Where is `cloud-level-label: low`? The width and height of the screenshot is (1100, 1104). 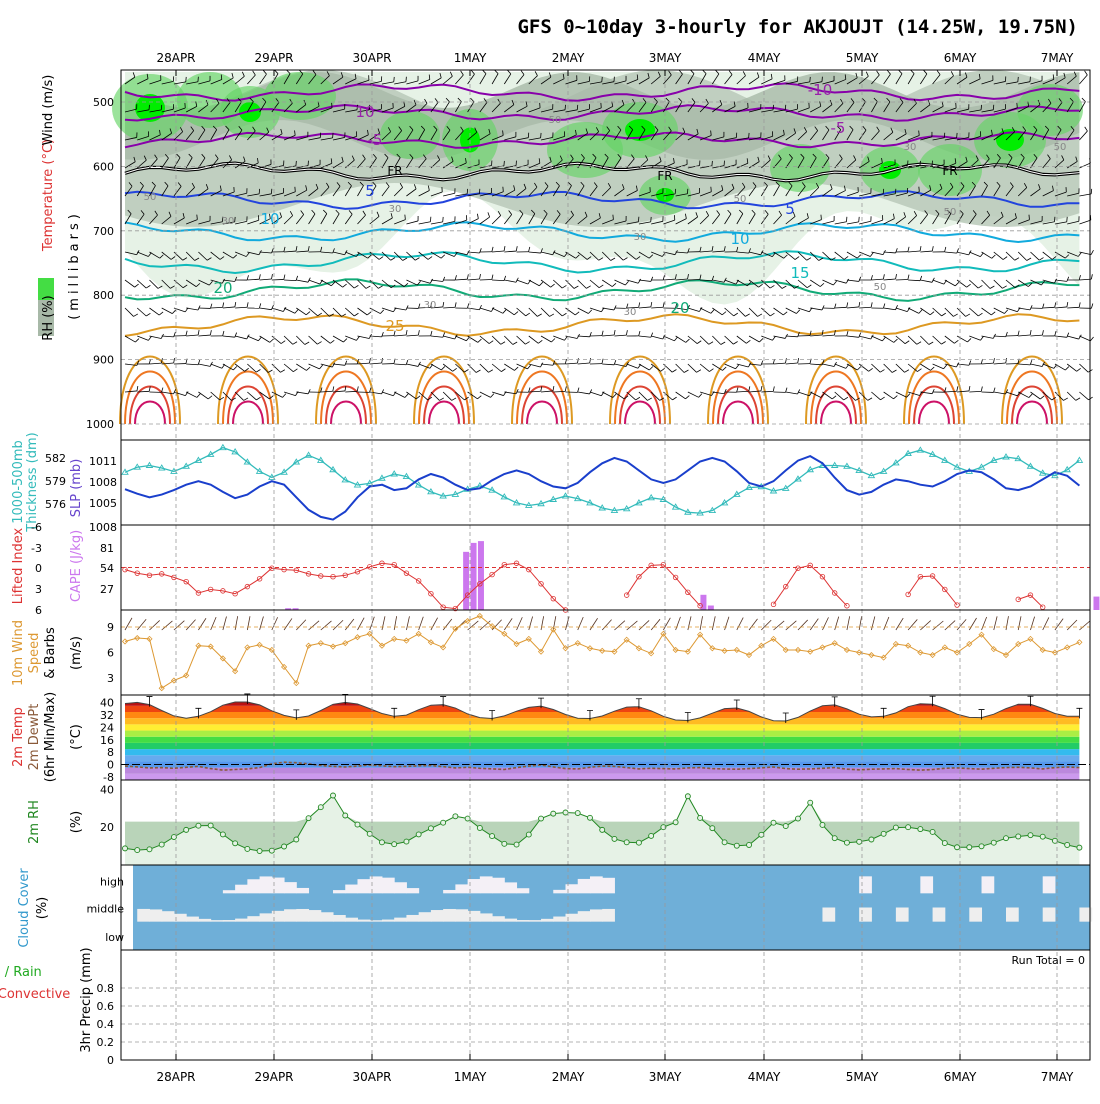 cloud-level-label: low is located at coordinates (114, 937).